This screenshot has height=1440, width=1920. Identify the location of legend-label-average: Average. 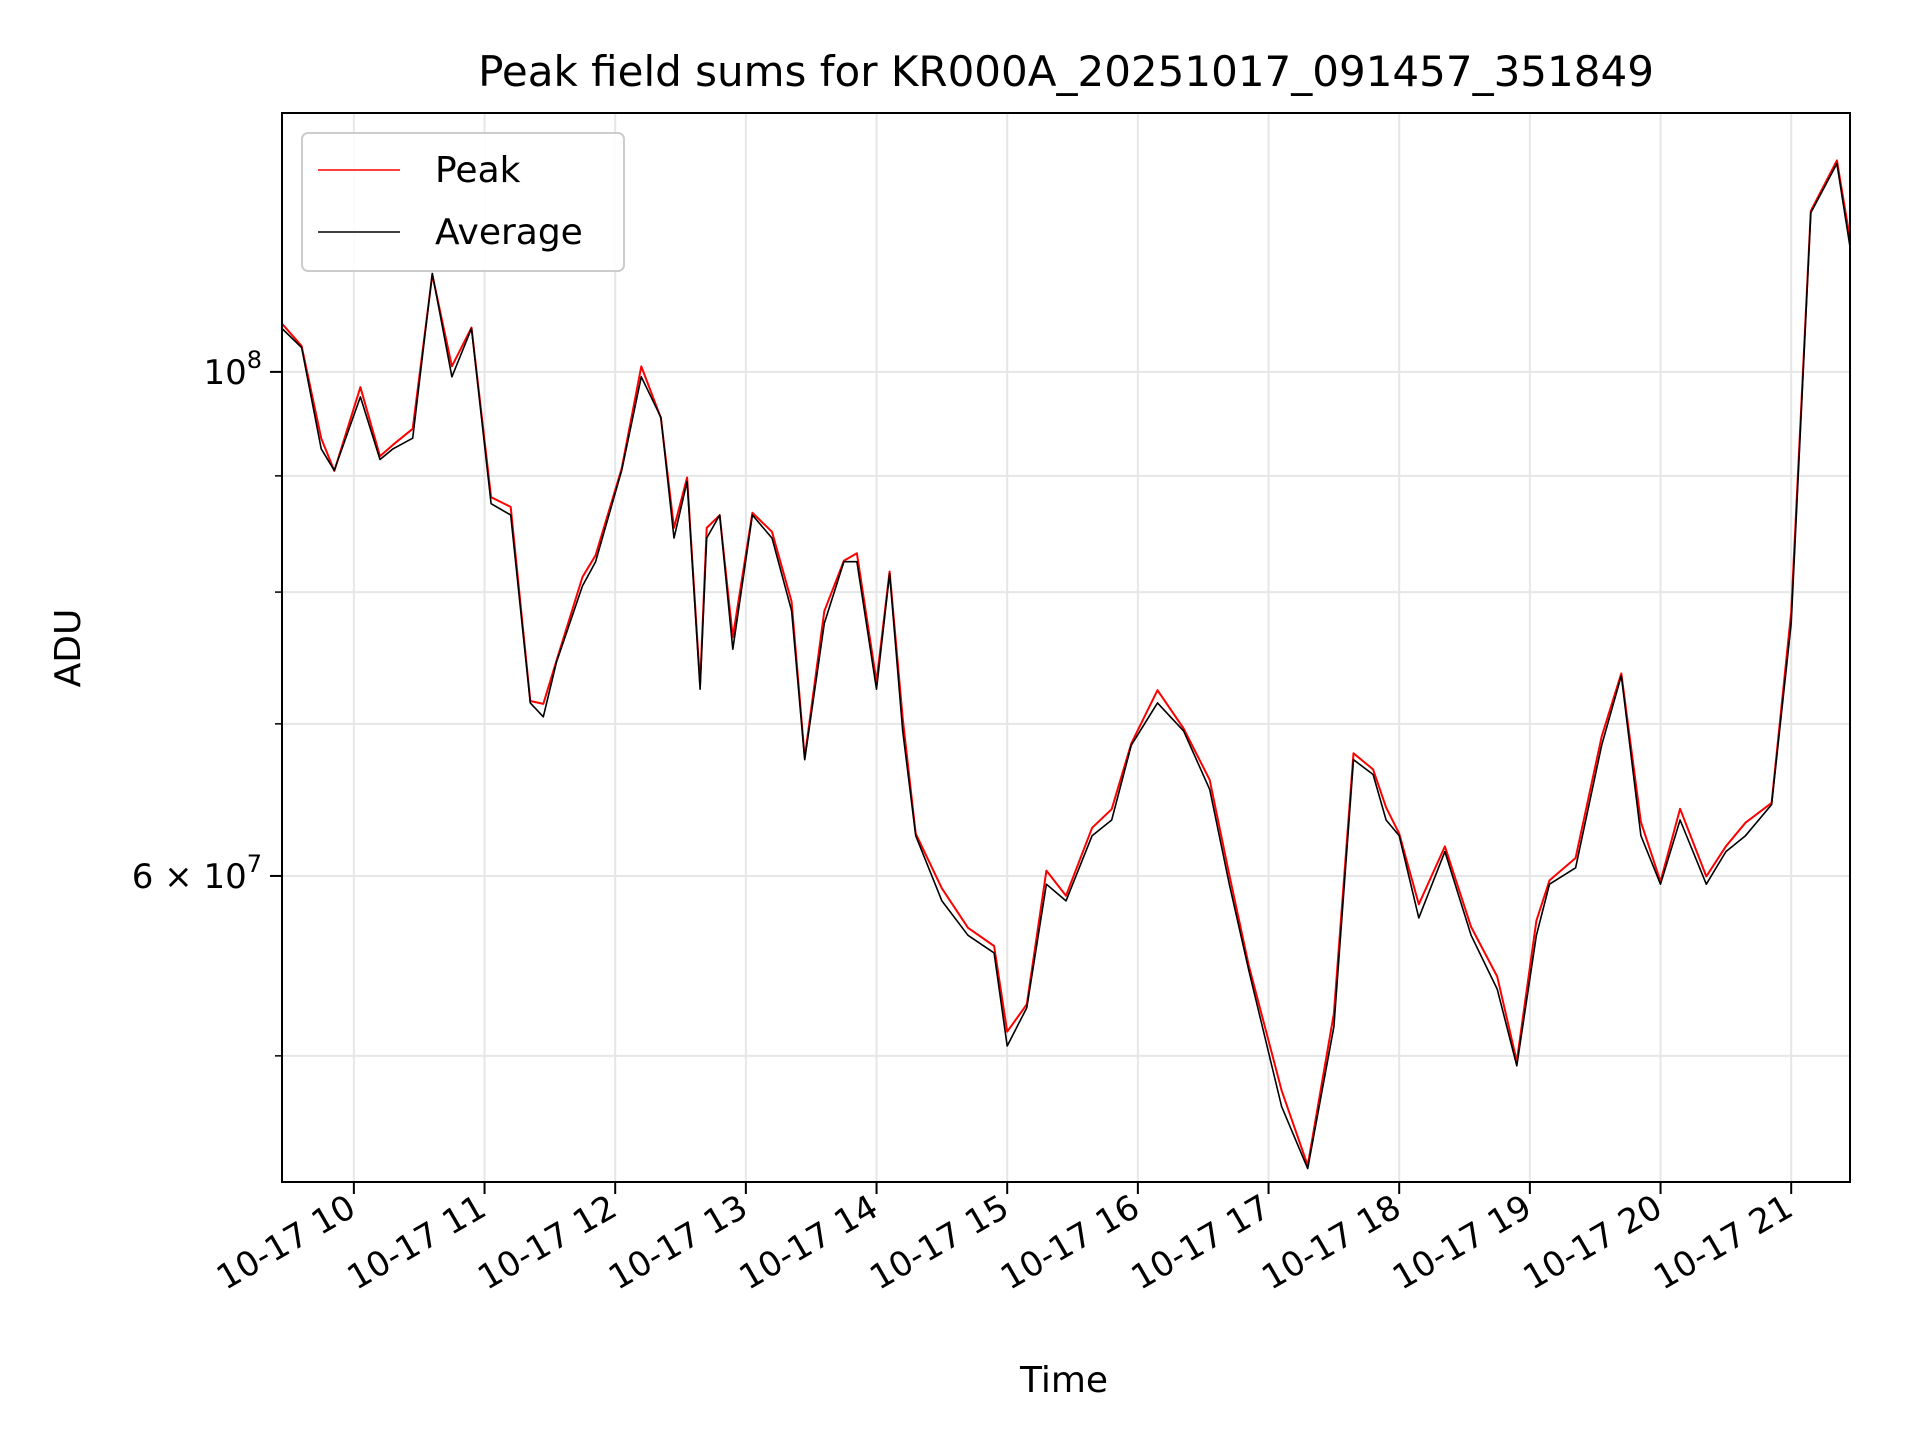
(509, 232).